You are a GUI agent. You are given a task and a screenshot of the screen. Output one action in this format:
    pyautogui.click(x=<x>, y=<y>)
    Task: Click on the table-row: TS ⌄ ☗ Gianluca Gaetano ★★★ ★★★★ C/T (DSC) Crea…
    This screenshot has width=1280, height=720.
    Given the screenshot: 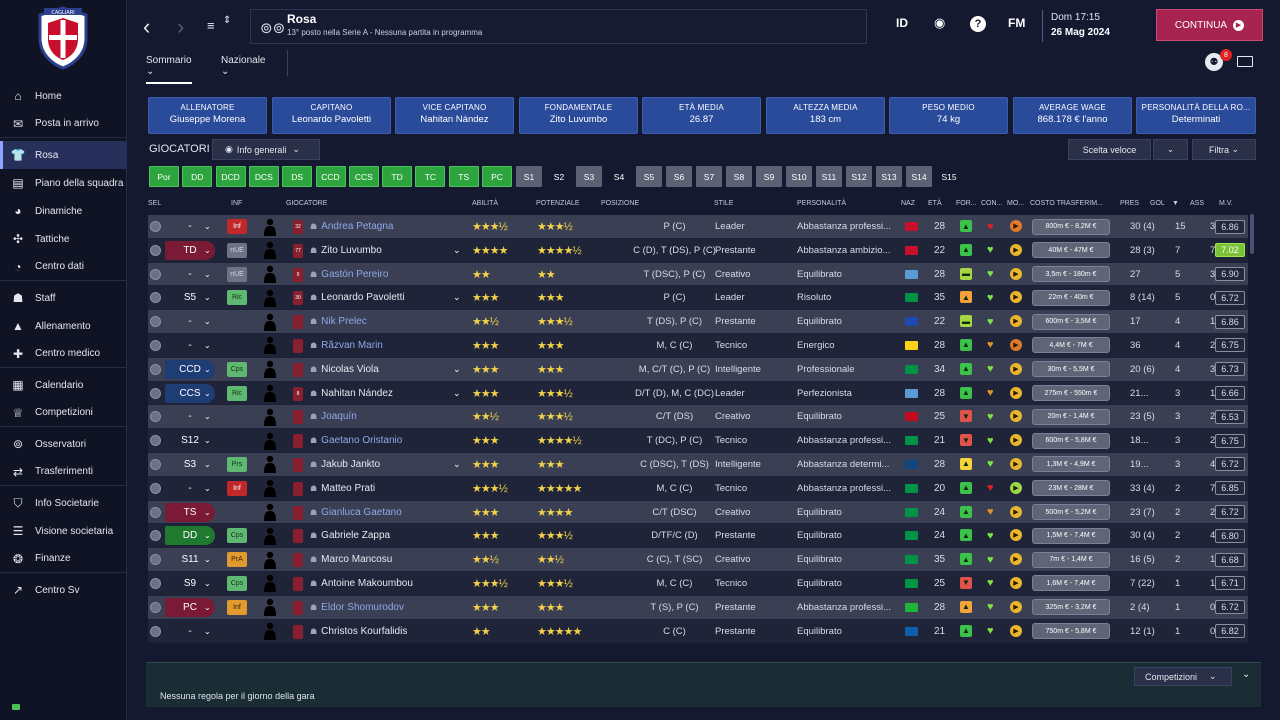 What is the action you would take?
    pyautogui.click(x=698, y=512)
    